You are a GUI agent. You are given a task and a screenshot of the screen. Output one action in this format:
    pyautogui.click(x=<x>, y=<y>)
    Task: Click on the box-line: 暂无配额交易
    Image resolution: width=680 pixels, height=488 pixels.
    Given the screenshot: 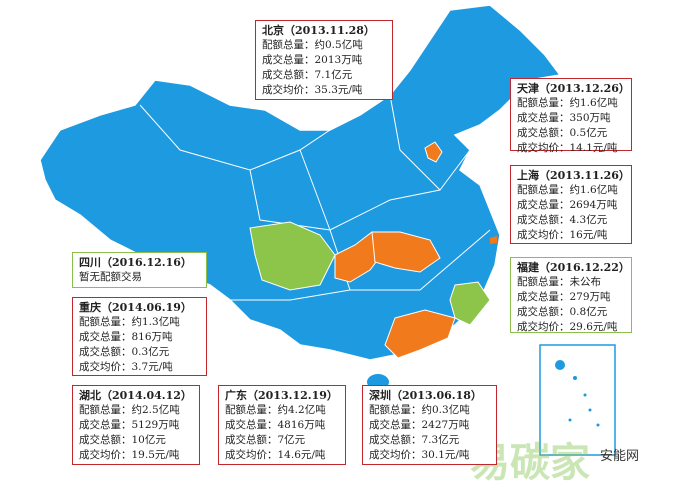 What is the action you would take?
    pyautogui.click(x=110, y=277)
    